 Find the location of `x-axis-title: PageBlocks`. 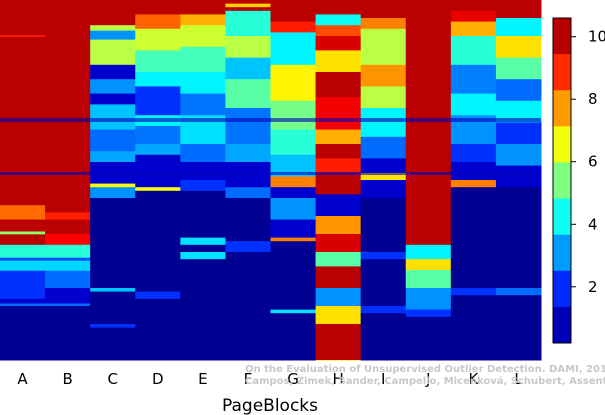

x-axis-title: PageBlocks is located at coordinates (270, 405).